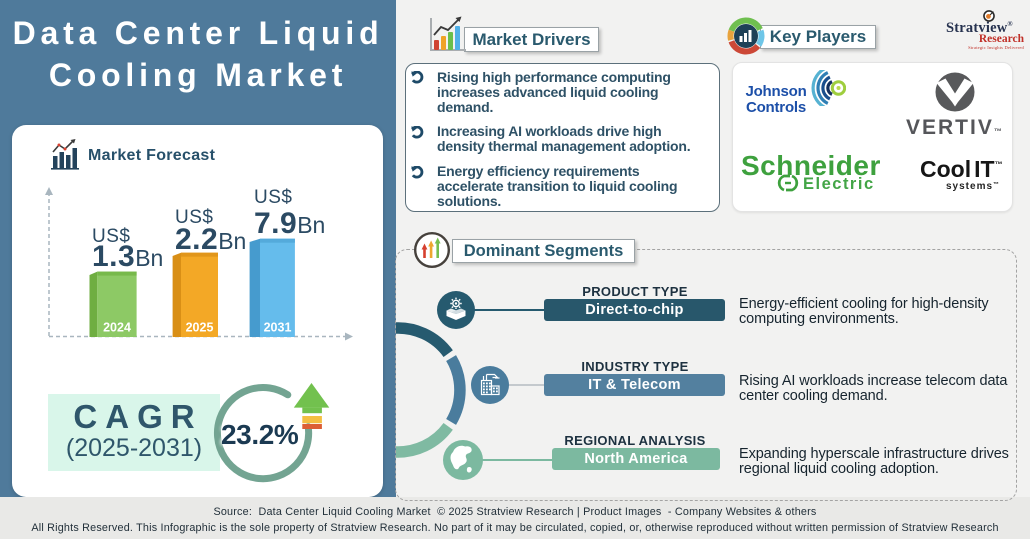  I want to click on svg-text: 2031, so click(278, 328).